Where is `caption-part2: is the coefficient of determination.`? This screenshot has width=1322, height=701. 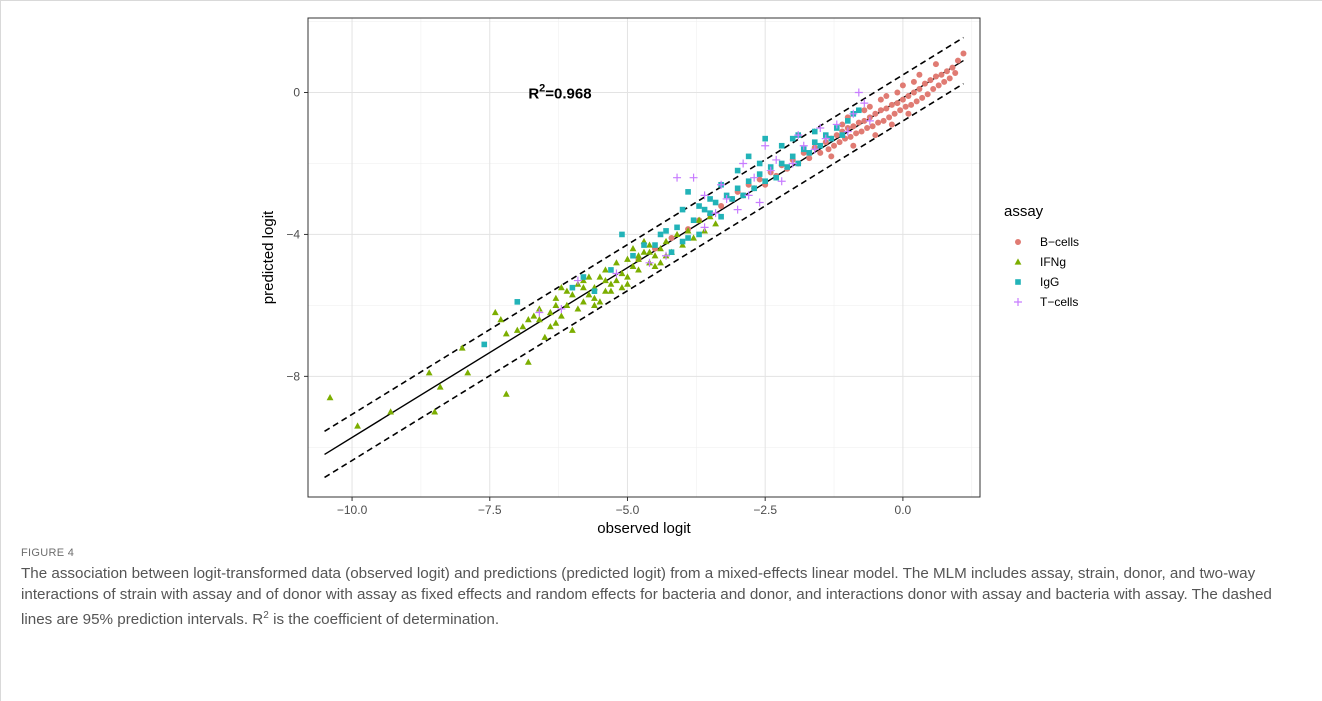 caption-part2: is the coefficient of determination. is located at coordinates (384, 620).